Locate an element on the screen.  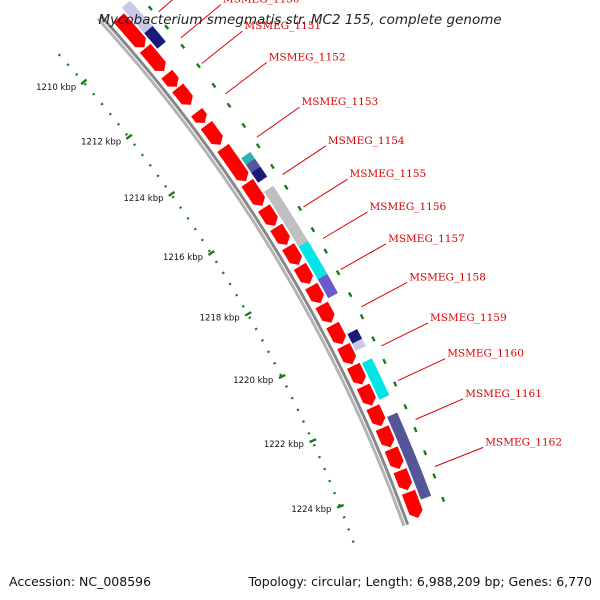
scale-tick-label-2: 1212 kbp is located at coordinates (101, 142).